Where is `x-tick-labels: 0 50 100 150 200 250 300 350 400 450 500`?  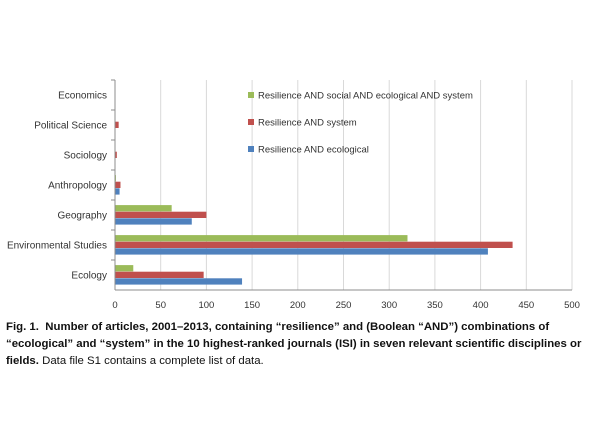 x-tick-labels: 0 50 100 150 200 250 300 350 400 450 500 is located at coordinates (346, 305).